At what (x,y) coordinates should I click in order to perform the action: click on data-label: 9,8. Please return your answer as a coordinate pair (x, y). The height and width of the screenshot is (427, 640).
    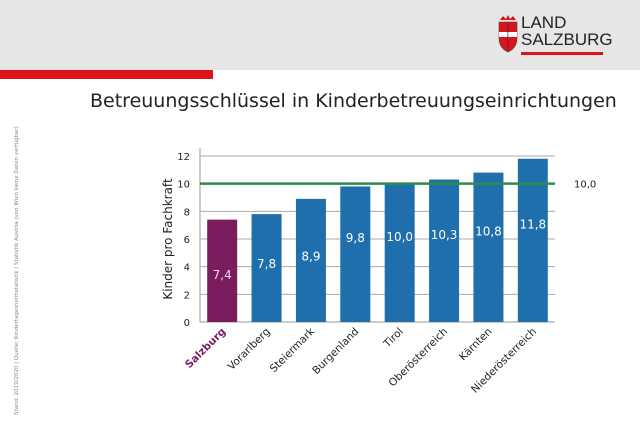
    Looking at the image, I should click on (355, 238).